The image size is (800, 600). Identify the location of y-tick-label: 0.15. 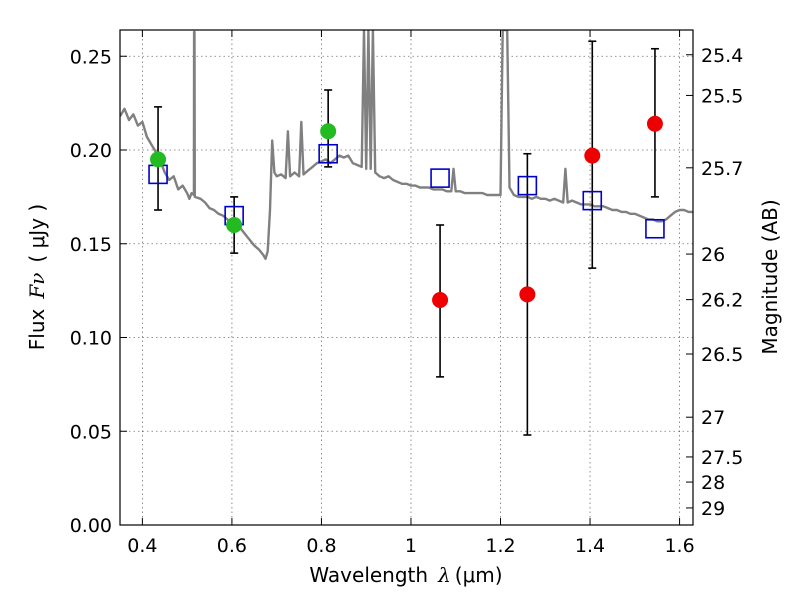
(91, 245).